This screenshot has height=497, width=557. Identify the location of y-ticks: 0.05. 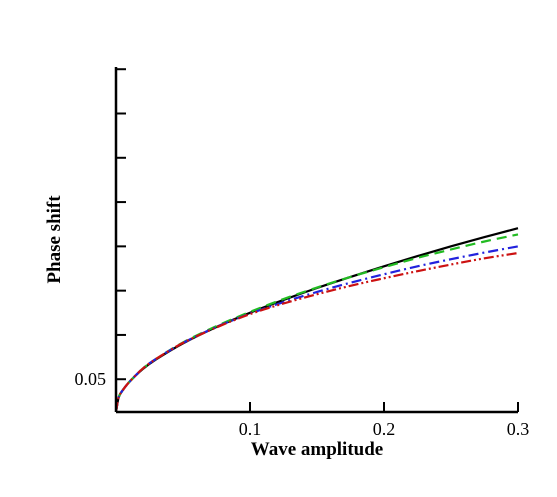
(100, 228).